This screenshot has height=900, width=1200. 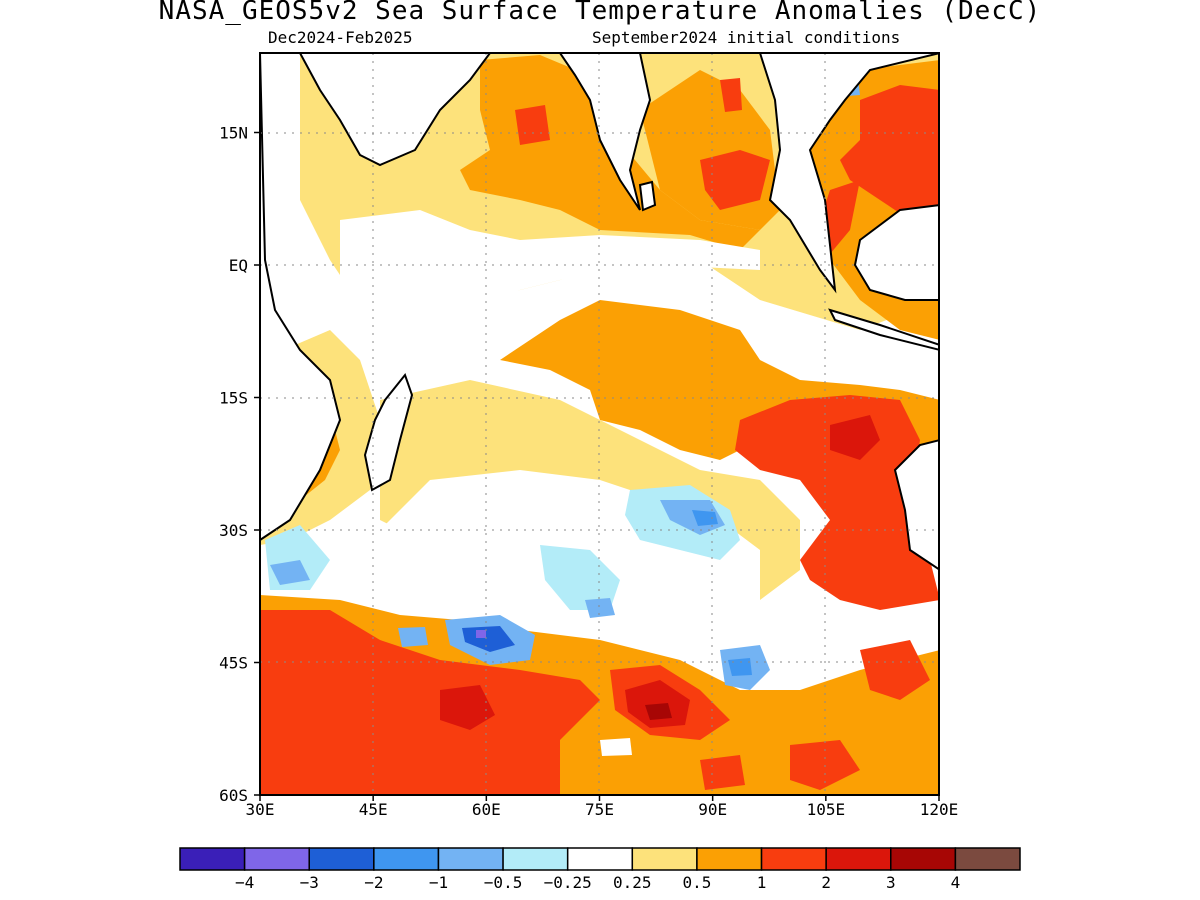 I want to click on initial-conditions-label: September2024 initial conditions, so click(x=746, y=37).